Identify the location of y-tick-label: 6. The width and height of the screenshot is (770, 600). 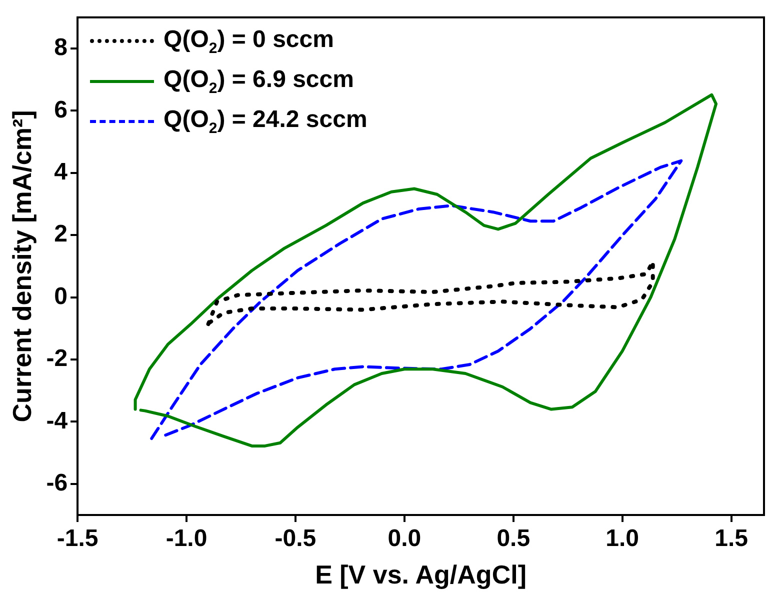
(61, 110).